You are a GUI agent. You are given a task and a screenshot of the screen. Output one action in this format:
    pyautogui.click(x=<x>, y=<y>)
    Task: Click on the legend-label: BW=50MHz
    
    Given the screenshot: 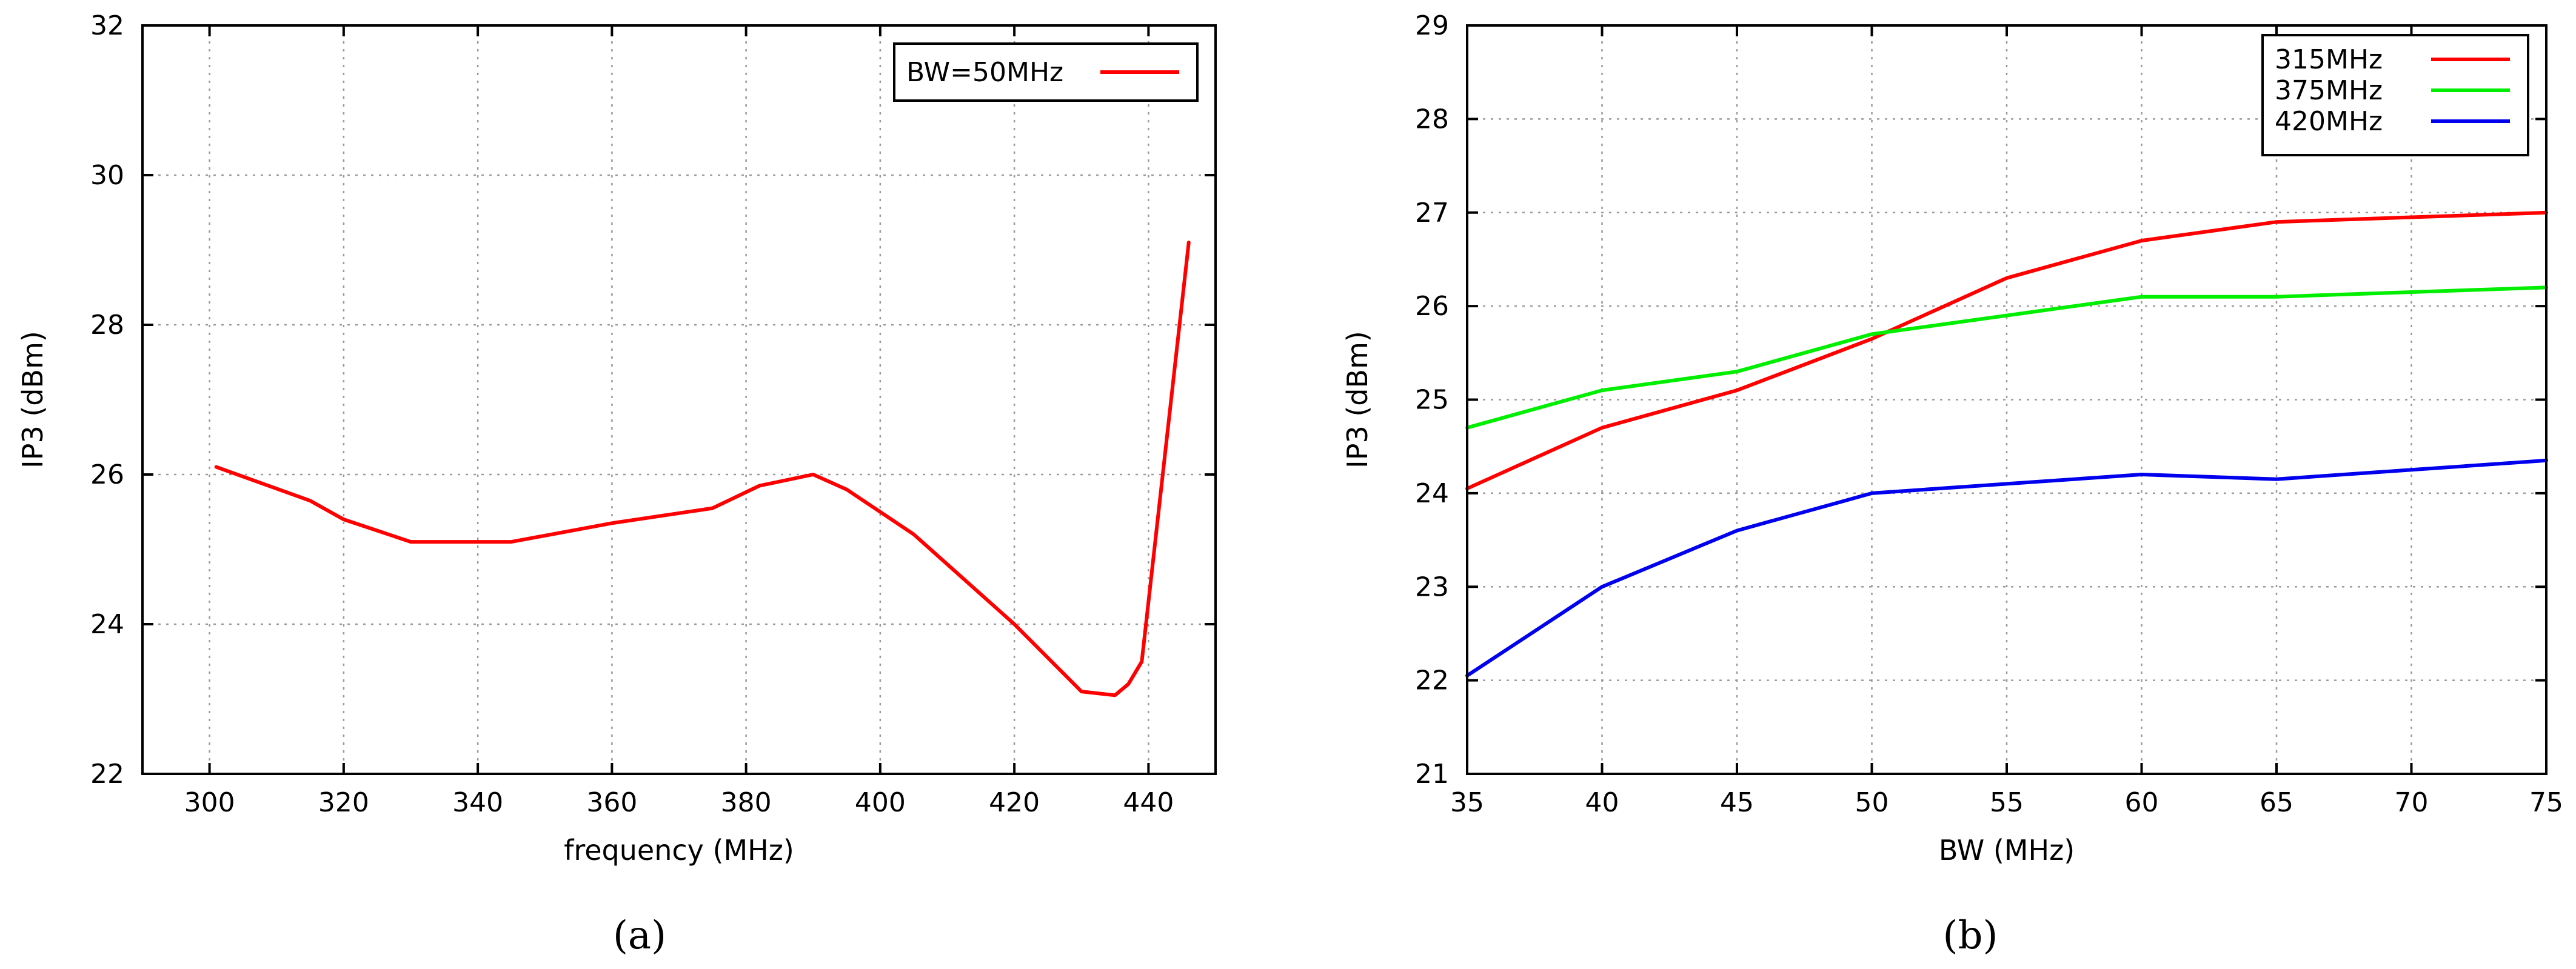 What is the action you would take?
    pyautogui.click(x=984, y=72)
    